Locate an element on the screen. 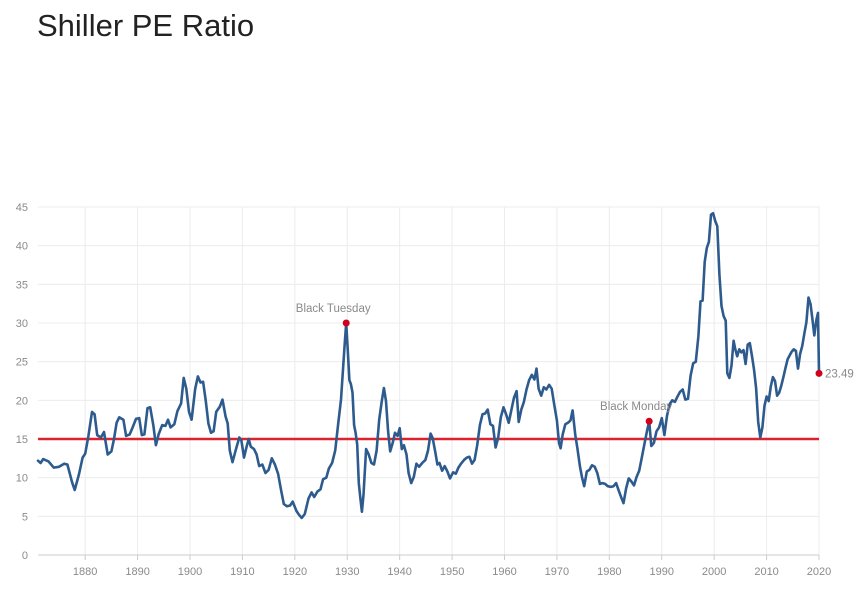 The height and width of the screenshot is (593, 867). y-tick-label: 30 is located at coordinates (22, 324).